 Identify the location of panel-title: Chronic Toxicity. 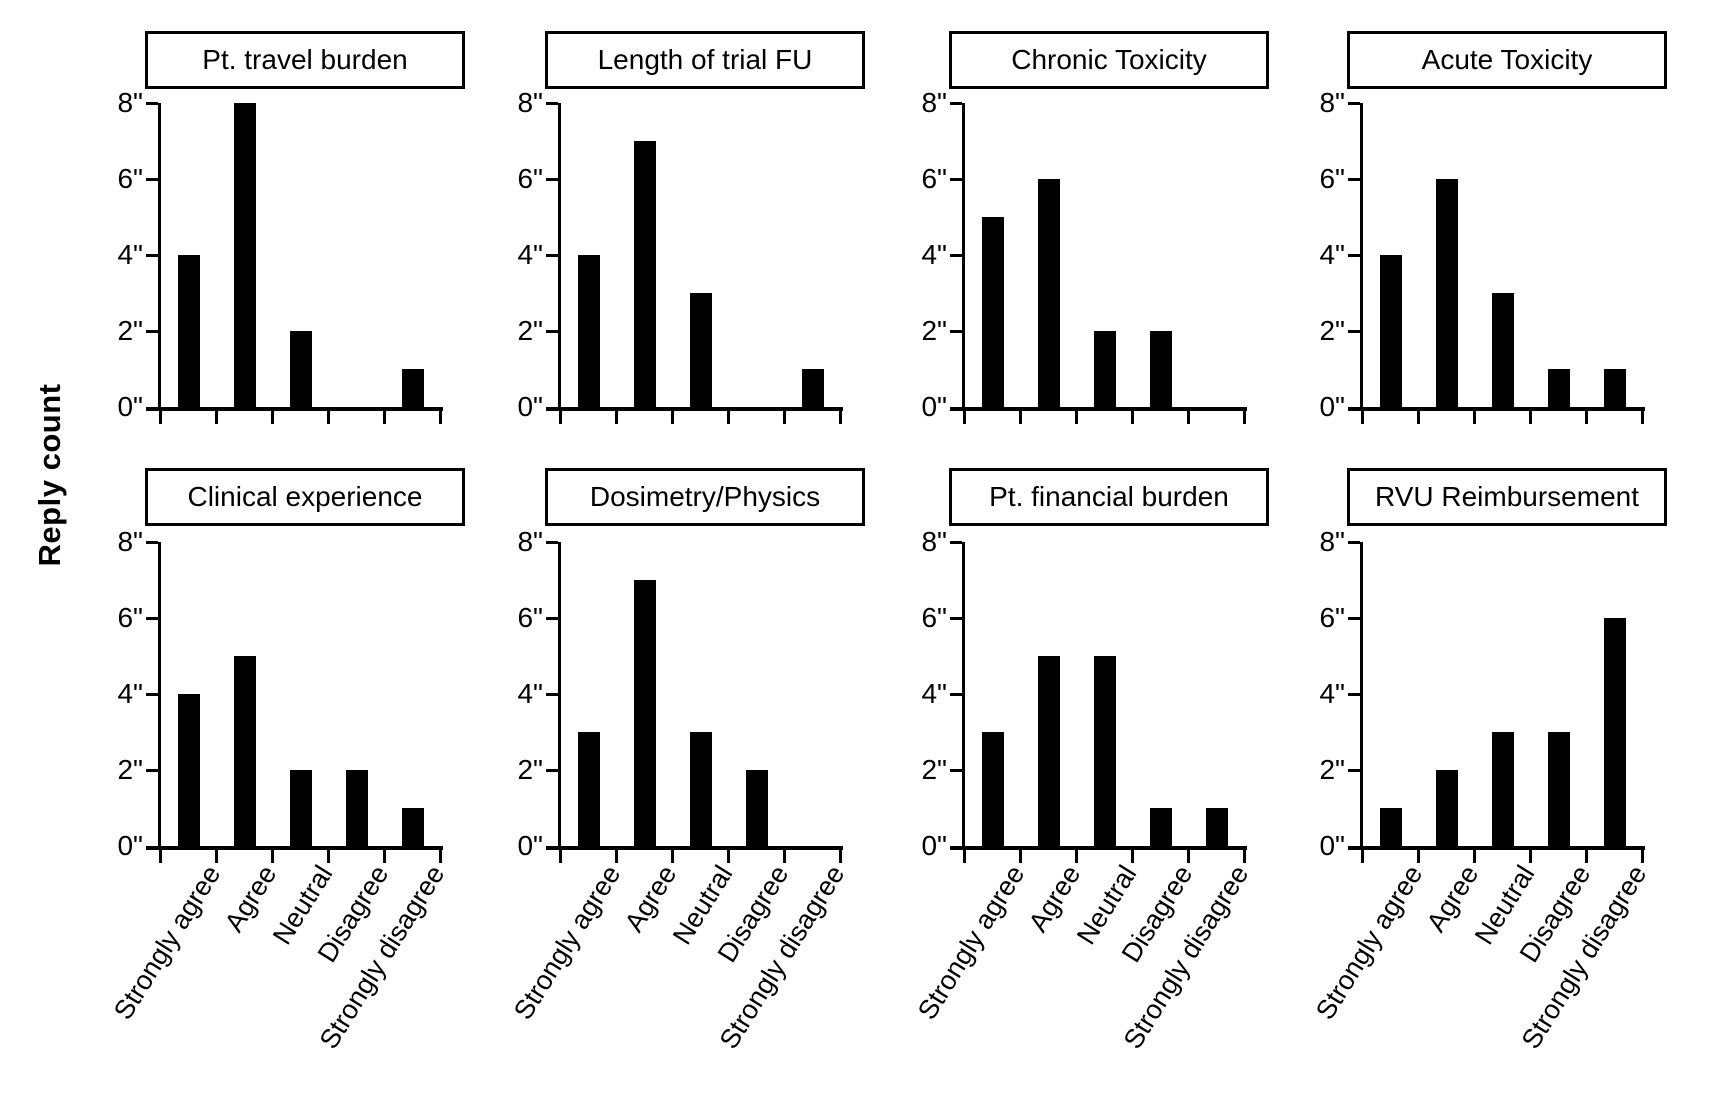
(1109, 60).